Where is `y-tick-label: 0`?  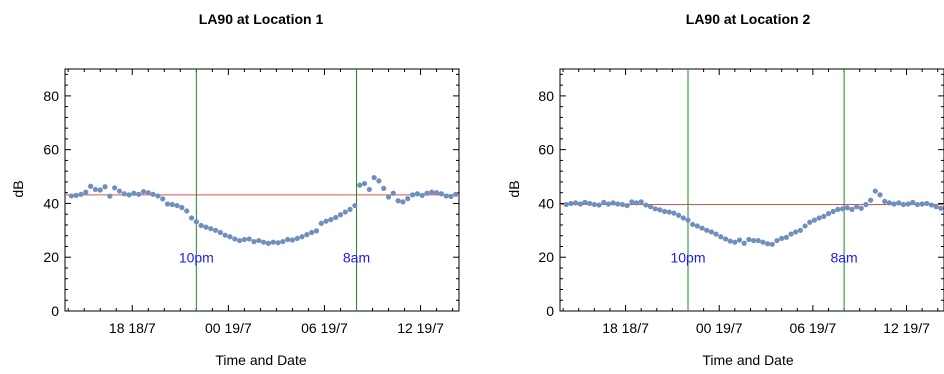
y-tick-label: 0 is located at coordinates (55, 311).